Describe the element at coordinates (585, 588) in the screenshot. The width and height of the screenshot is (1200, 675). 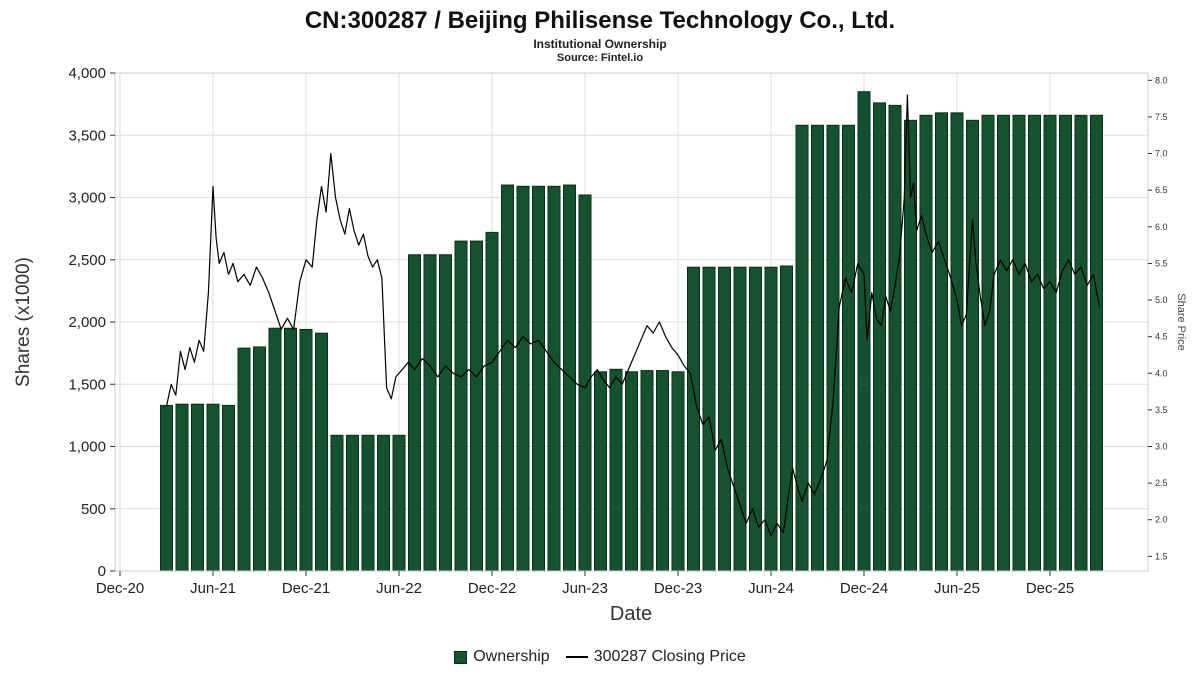
I see `x-tick-label: Jun-23` at that location.